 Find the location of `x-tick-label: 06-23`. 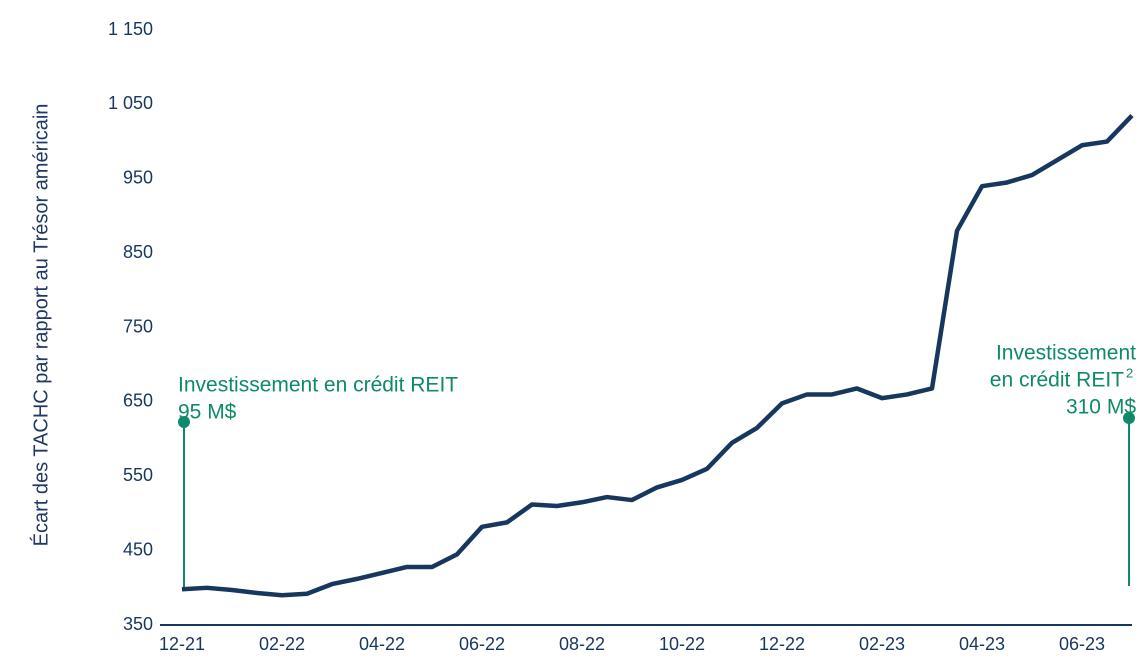

x-tick-label: 06-23 is located at coordinates (1082, 644).